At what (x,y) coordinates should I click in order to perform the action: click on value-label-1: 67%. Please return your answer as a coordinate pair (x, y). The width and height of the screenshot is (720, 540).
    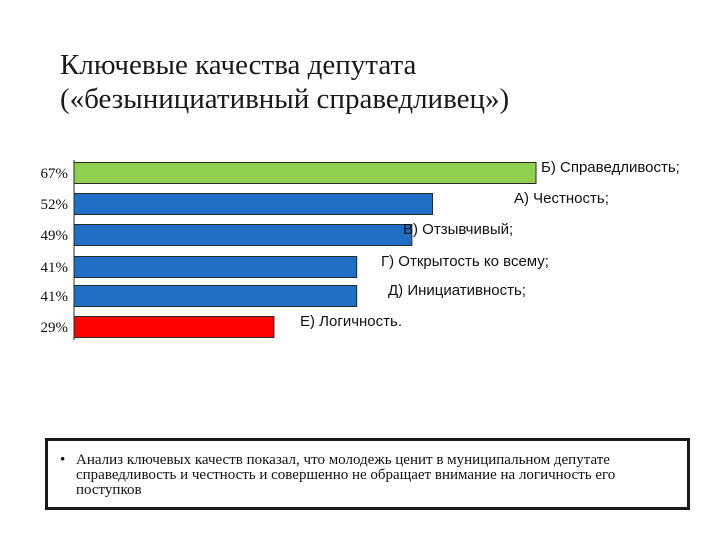
    Looking at the image, I should click on (55, 174).